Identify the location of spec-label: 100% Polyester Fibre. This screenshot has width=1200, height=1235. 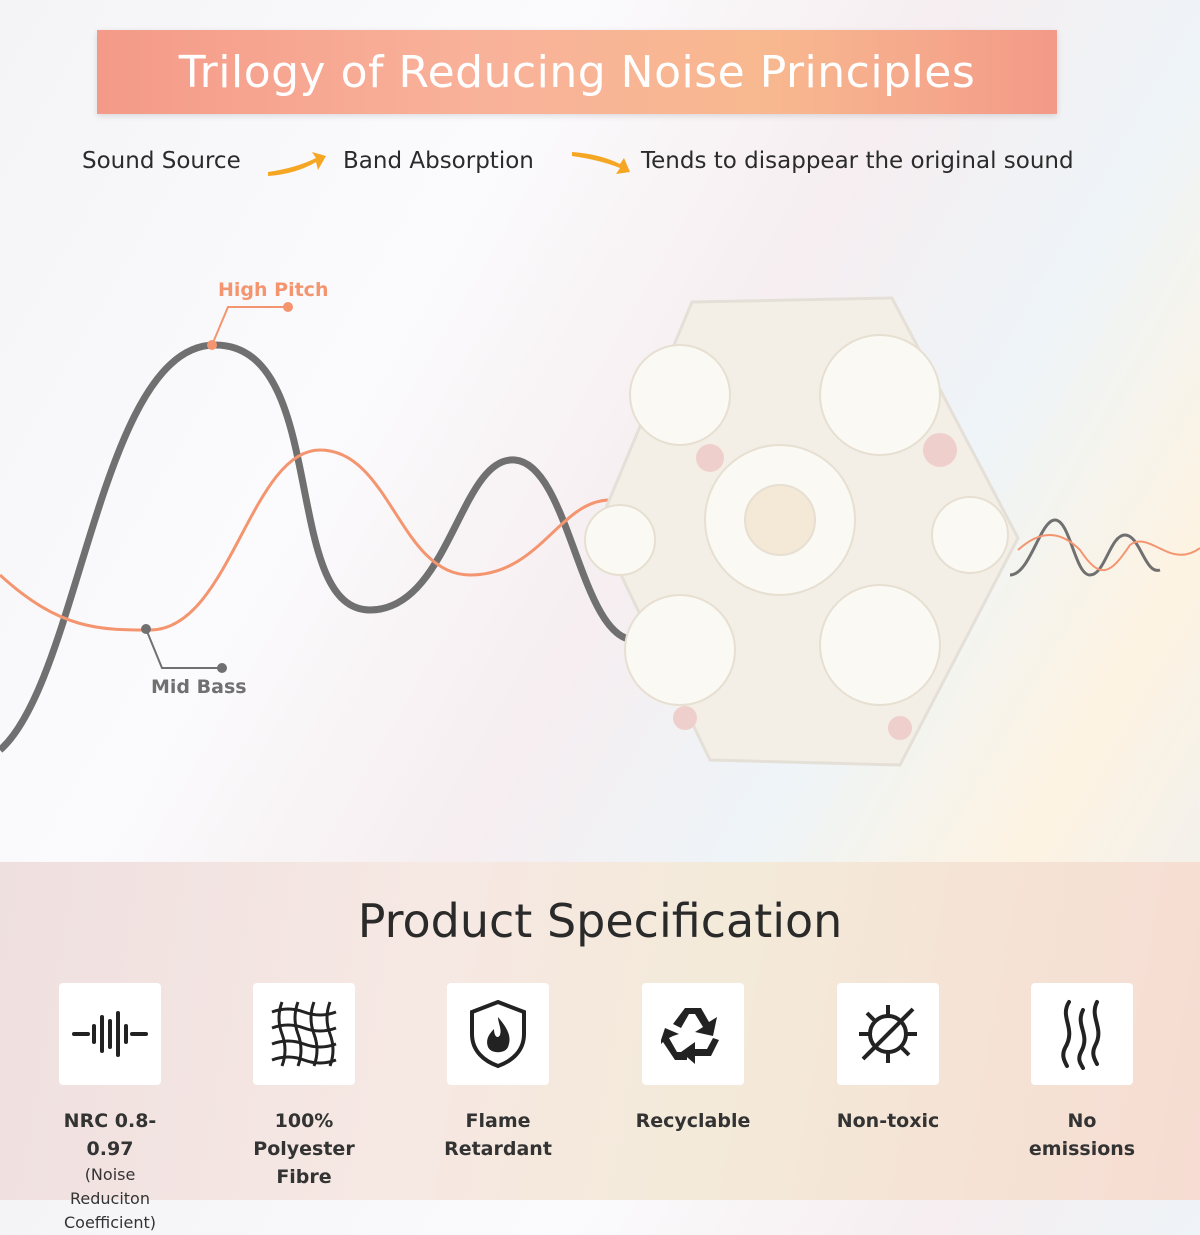
(304, 1149).